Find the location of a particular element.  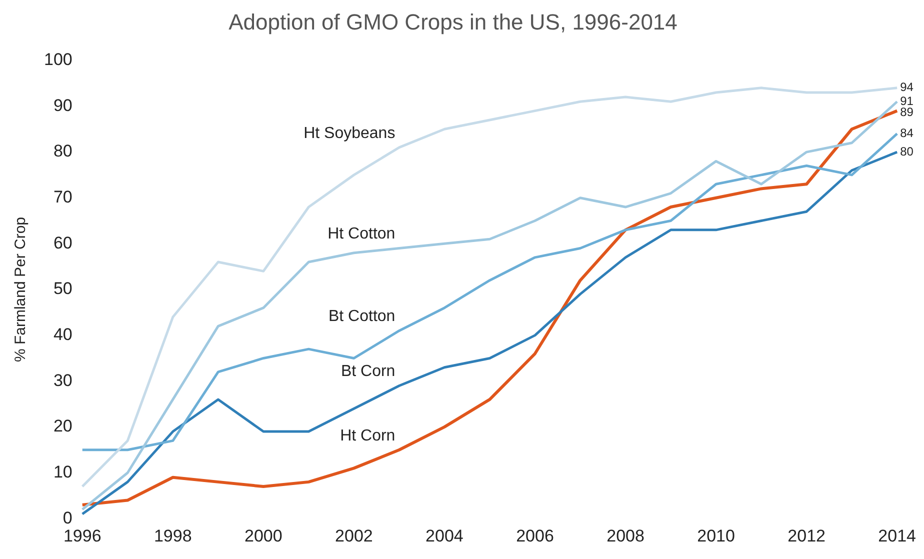

data-label: 80 is located at coordinates (907, 151).